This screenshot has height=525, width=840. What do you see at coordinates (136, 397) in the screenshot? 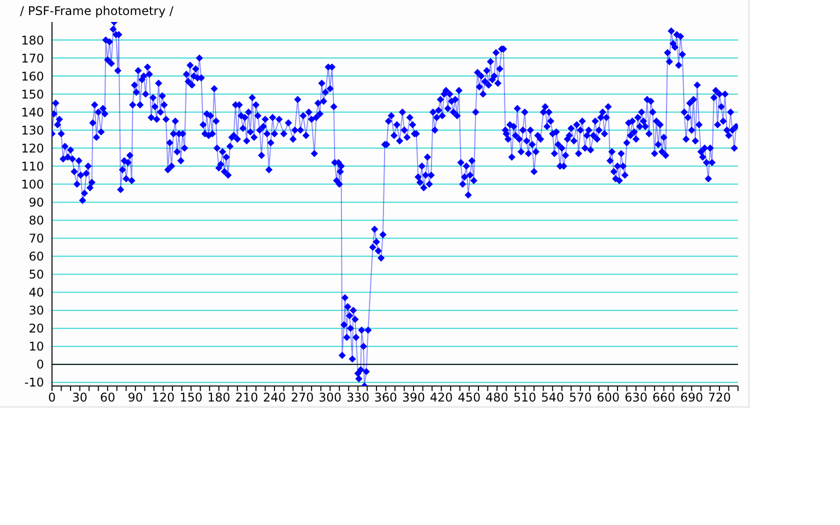
I see `x-tick-label: 90` at bounding box center [136, 397].